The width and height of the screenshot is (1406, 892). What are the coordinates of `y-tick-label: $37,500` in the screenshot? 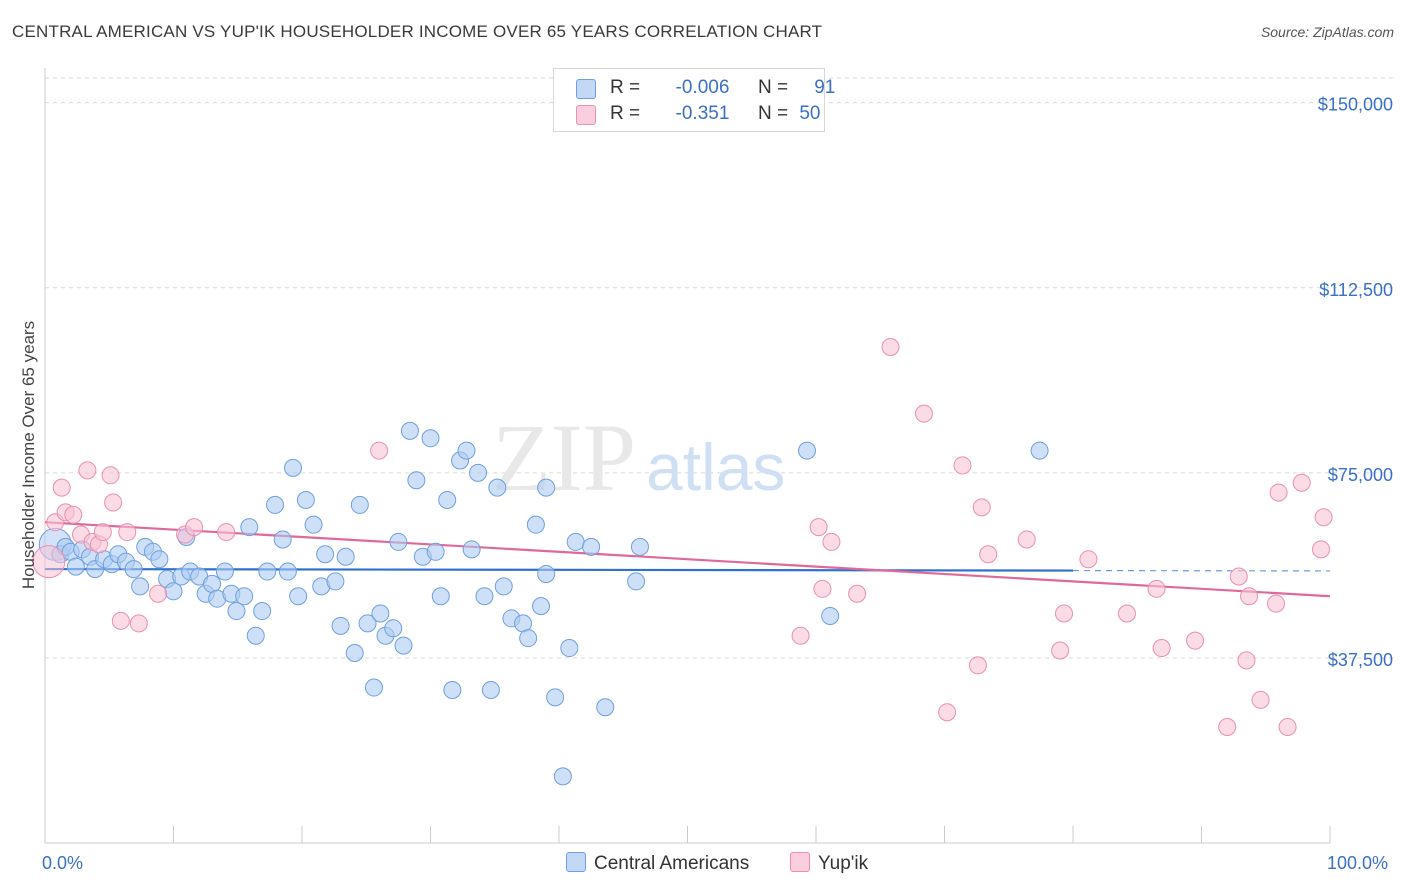 It's located at (1360, 660).